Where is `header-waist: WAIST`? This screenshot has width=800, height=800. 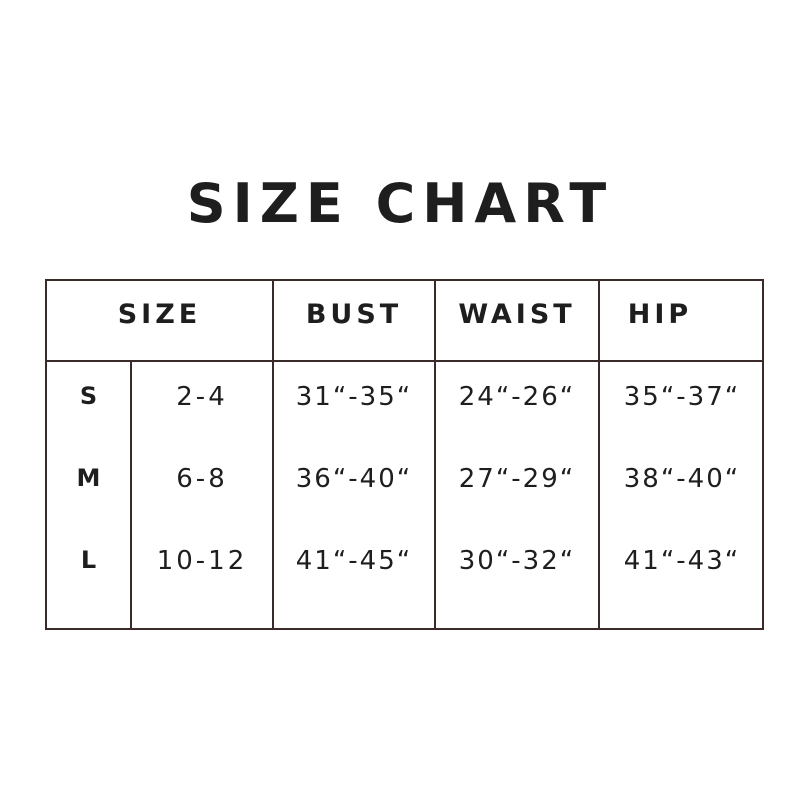 header-waist: WAIST is located at coordinates (517, 314).